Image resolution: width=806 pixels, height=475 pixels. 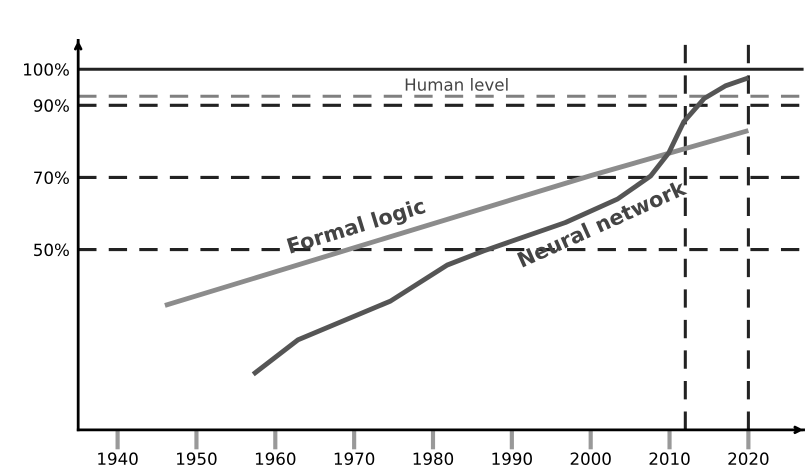 What do you see at coordinates (512, 458) in the screenshot?
I see `x-tick-label: 1990` at bounding box center [512, 458].